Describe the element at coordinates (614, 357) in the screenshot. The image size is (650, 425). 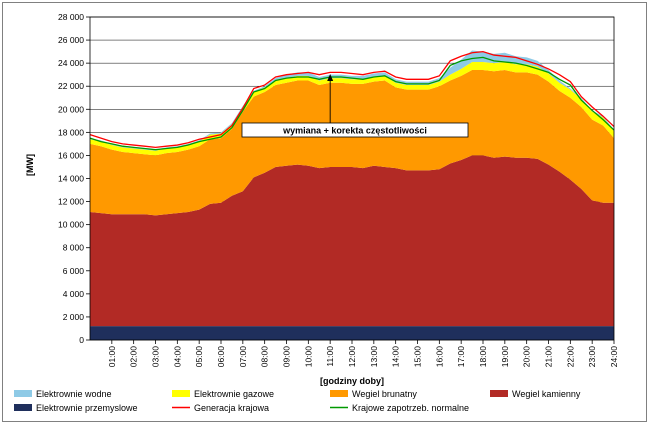
I see `x-tick-label: 24:00` at that location.